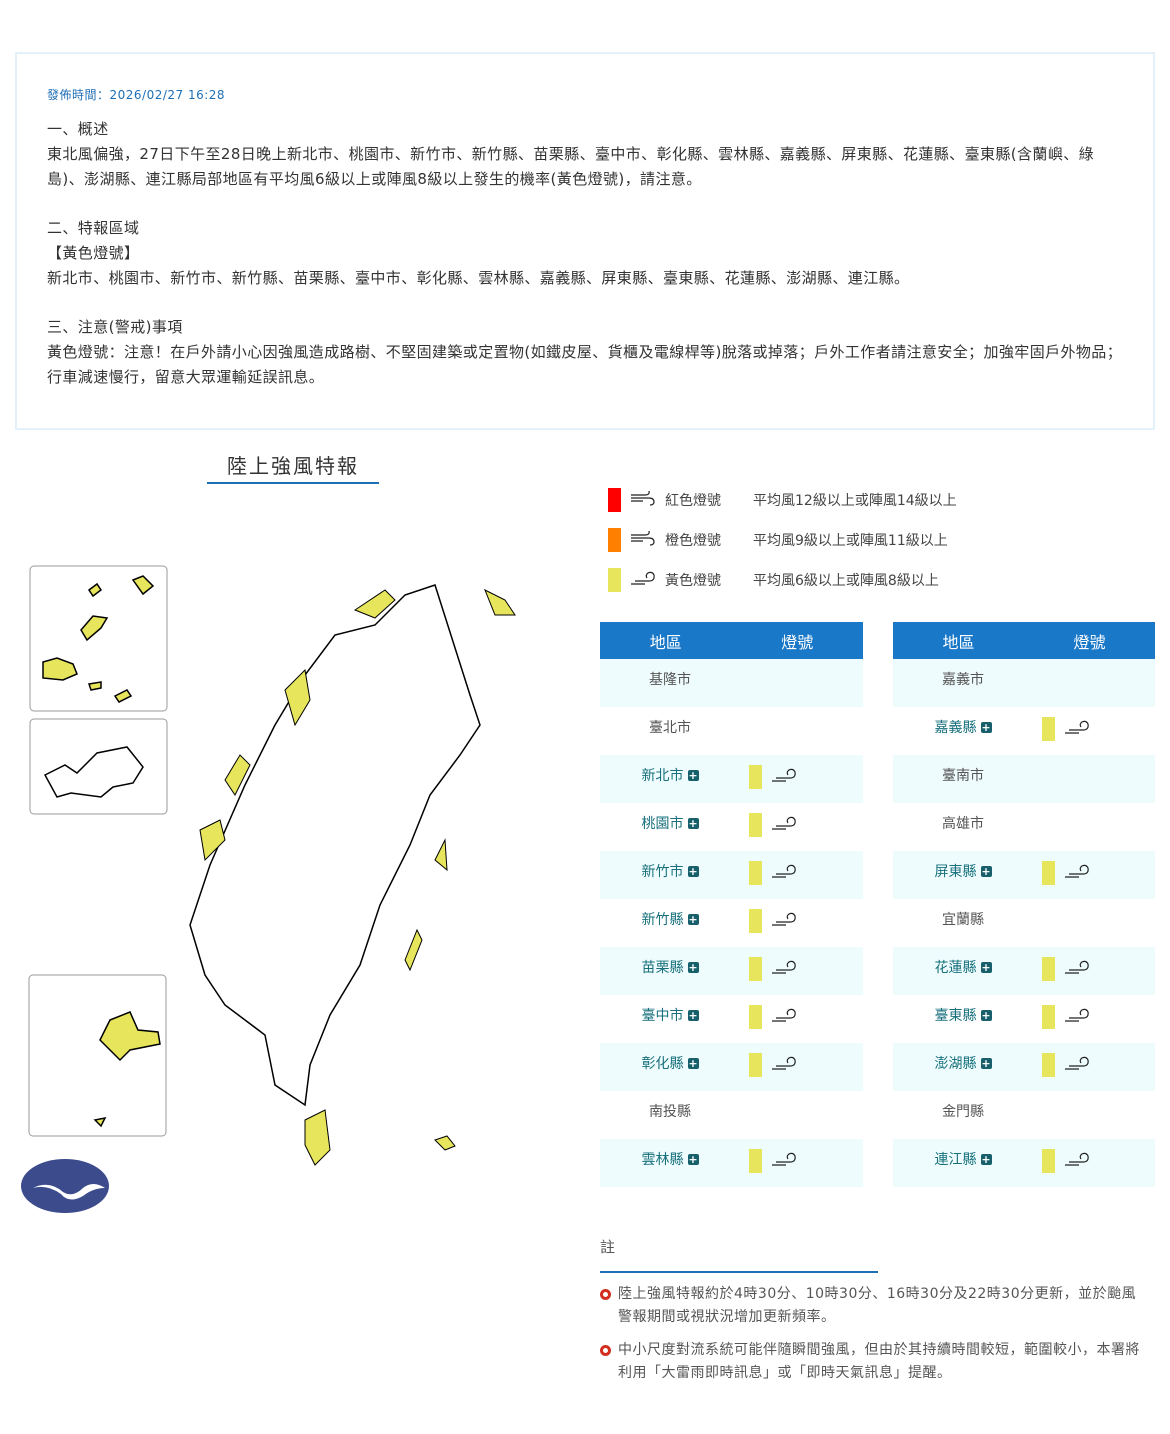 This screenshot has height=1434, width=1170. Describe the element at coordinates (782, 540) in the screenshot. I see `legend-item: 橙色燈號 平均風9級以上或陣風11級以上` at that location.